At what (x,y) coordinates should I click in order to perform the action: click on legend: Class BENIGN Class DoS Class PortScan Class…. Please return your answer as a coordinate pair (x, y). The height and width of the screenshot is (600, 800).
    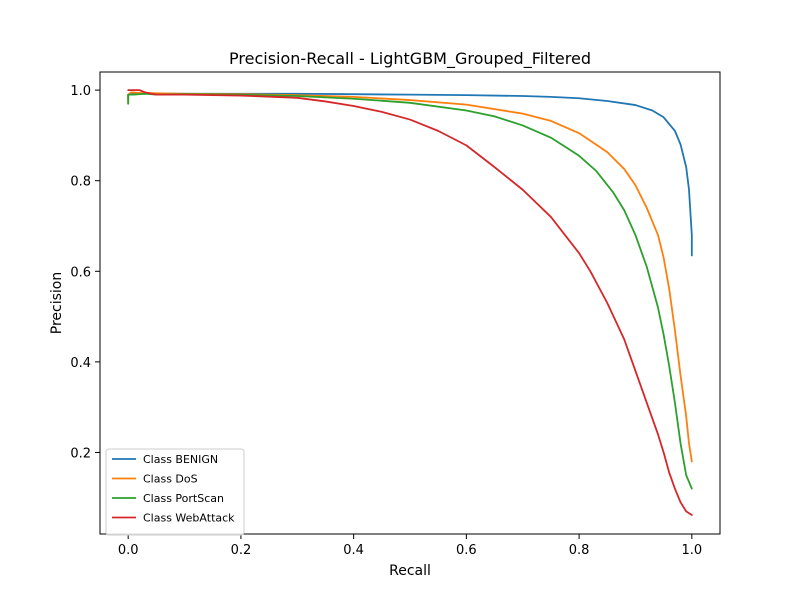
    Looking at the image, I should click on (175, 492).